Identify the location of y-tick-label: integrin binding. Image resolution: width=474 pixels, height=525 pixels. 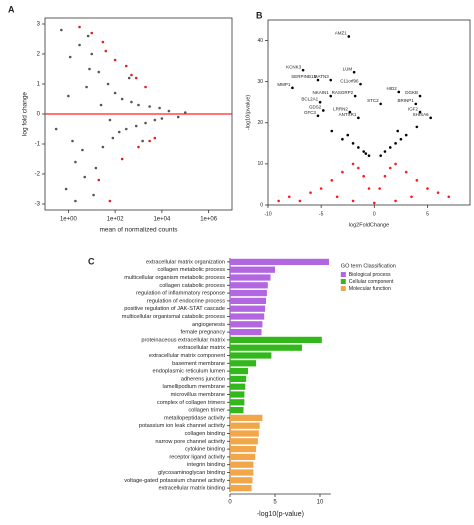
(206, 465).